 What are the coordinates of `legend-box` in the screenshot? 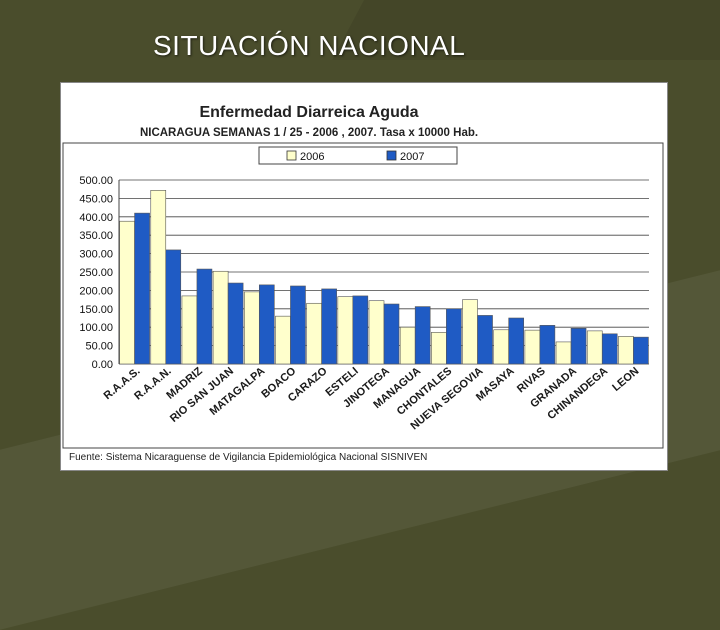 It's located at (358, 155).